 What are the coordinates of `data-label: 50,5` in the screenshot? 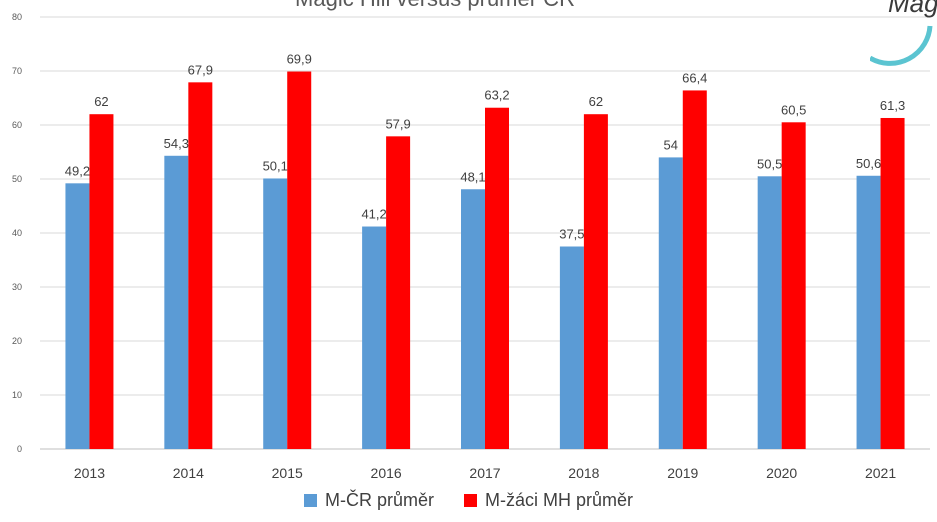 It's located at (769, 163).